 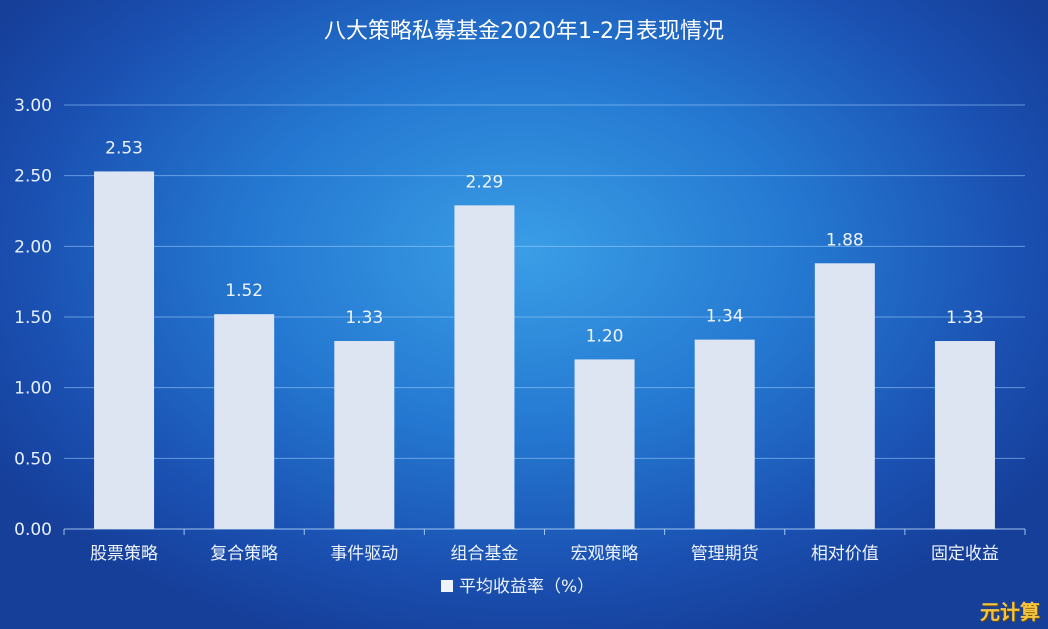 What do you see at coordinates (484, 554) in the screenshot?
I see `category-label: 组合基金` at bounding box center [484, 554].